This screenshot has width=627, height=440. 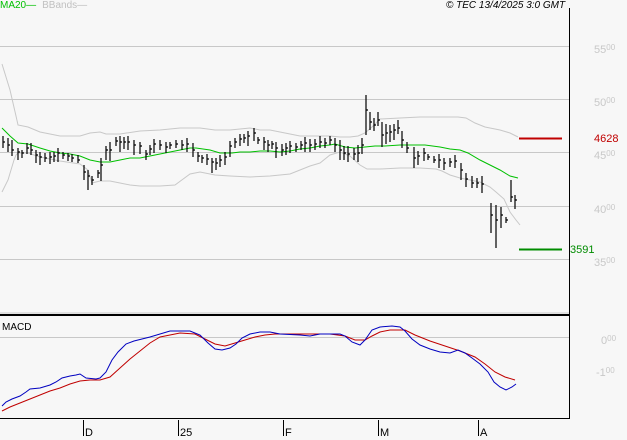 I want to click on x-tick-label-d: D, so click(x=89, y=433).